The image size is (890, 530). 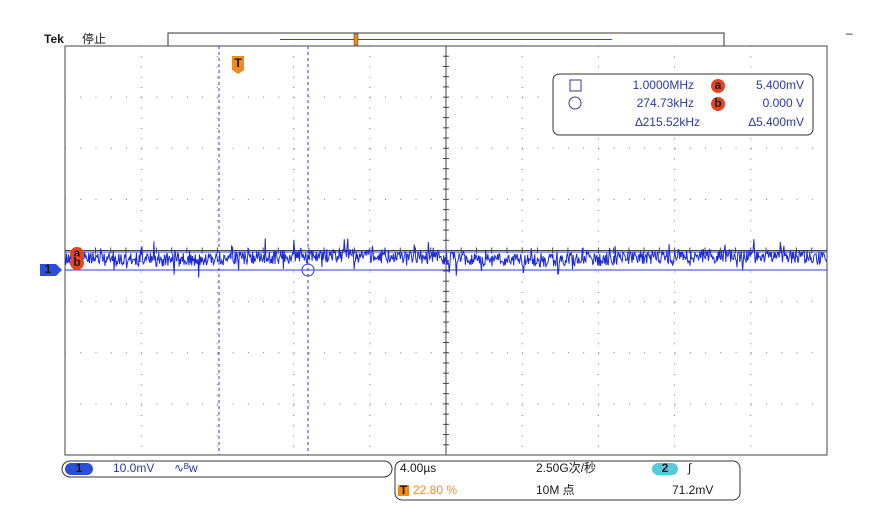 What do you see at coordinates (783, 103) in the screenshot?
I see `readout-value-b: 0.000 V` at bounding box center [783, 103].